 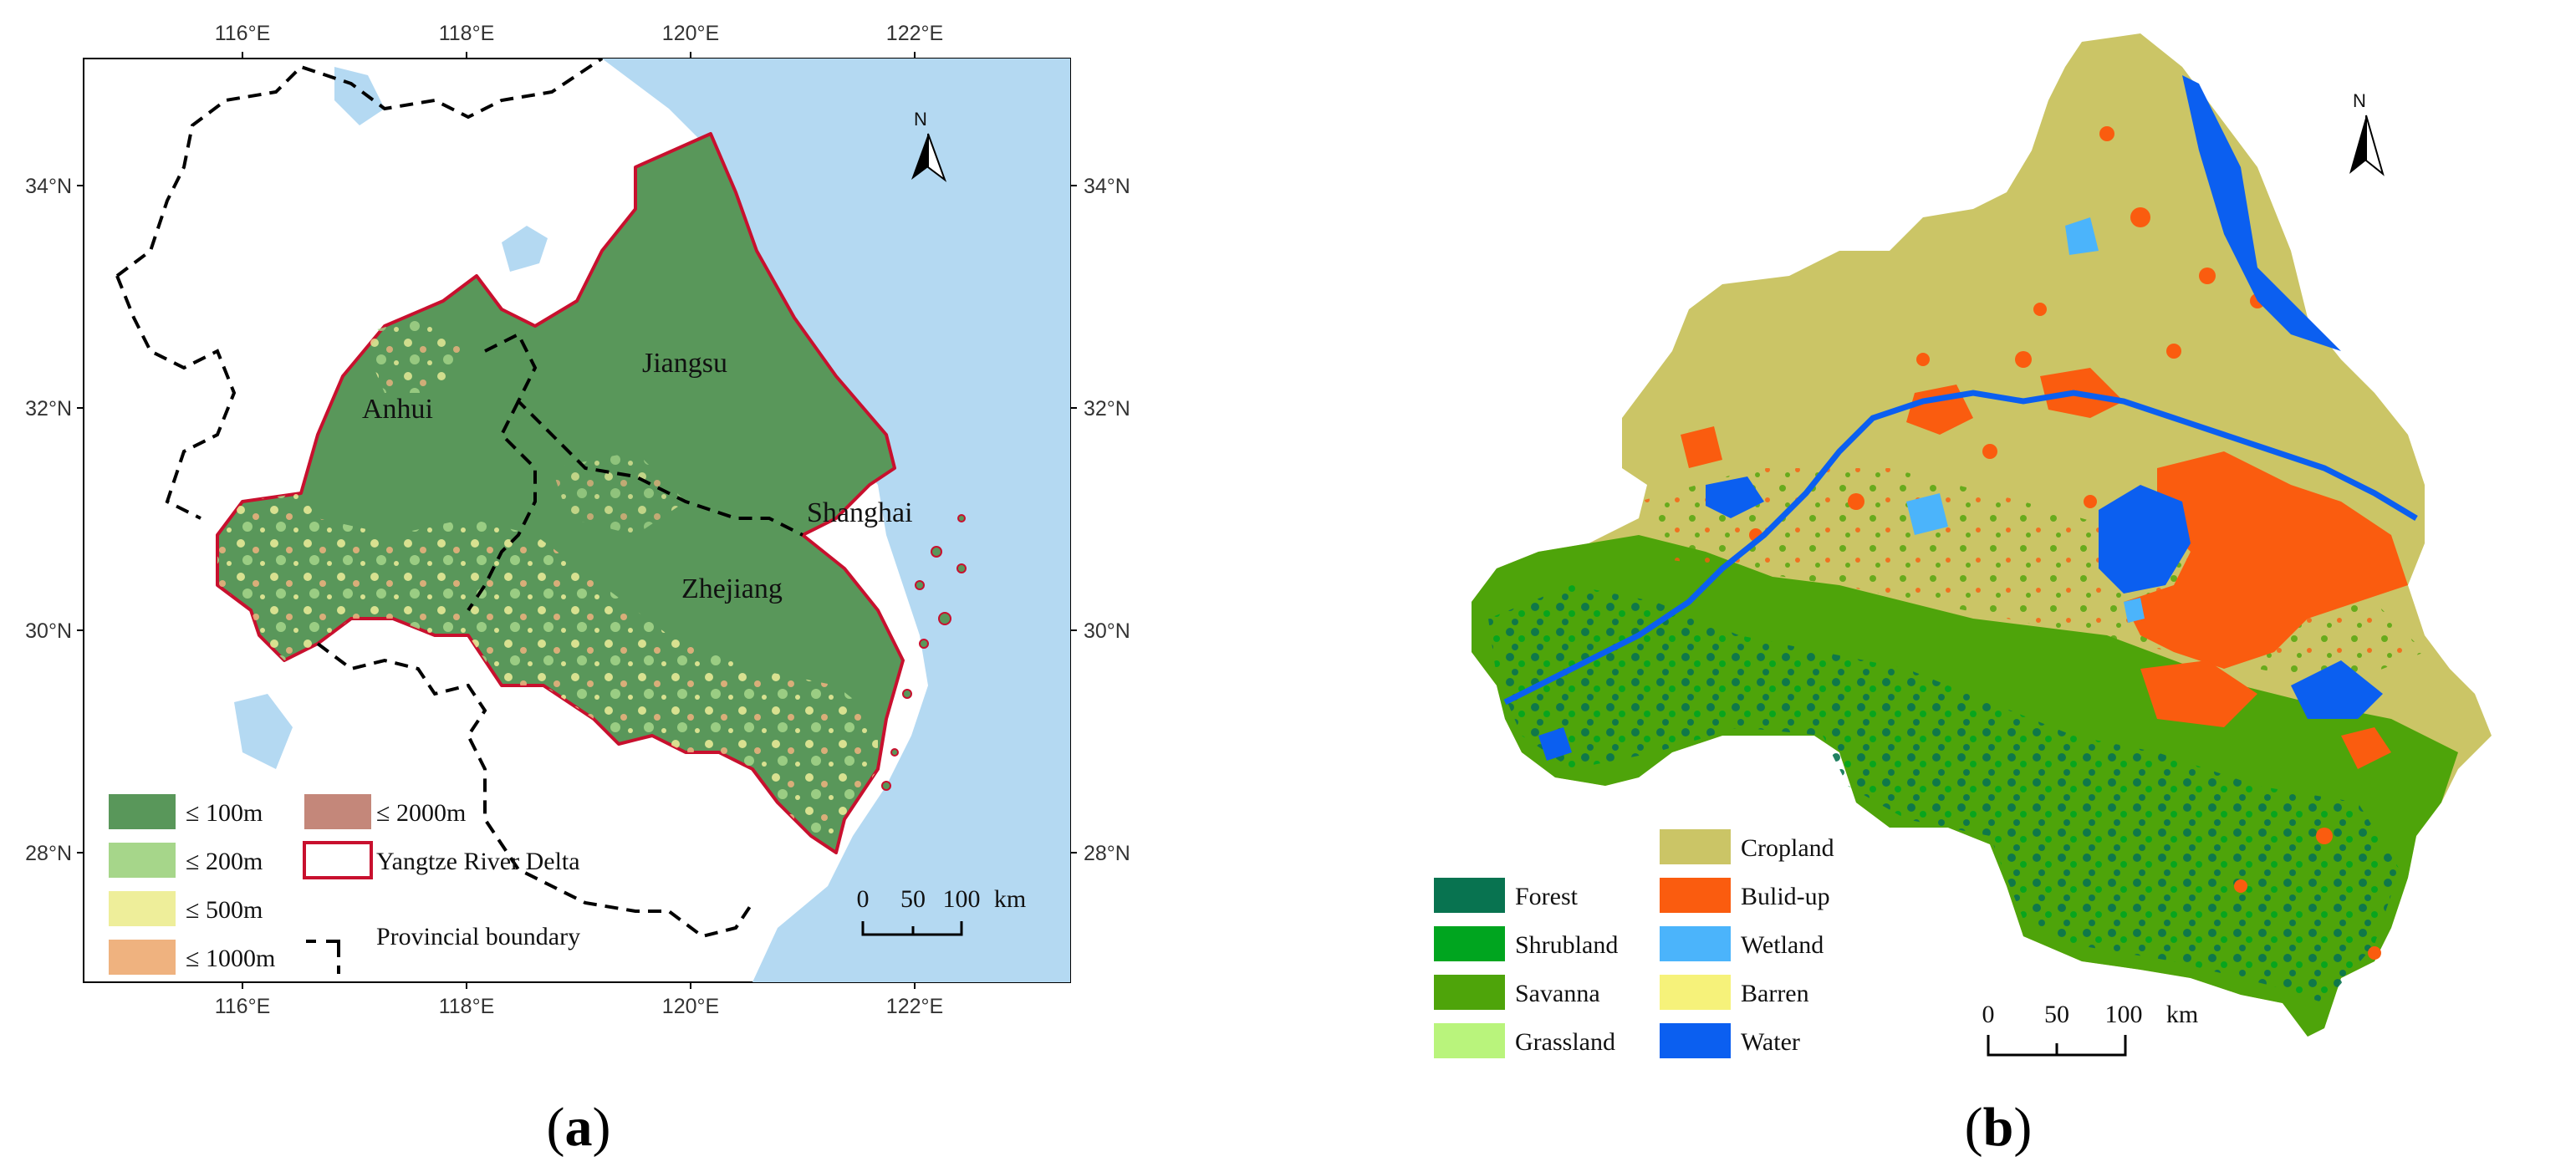 I want to click on svg-text: Wetland, so click(x=1782, y=945).